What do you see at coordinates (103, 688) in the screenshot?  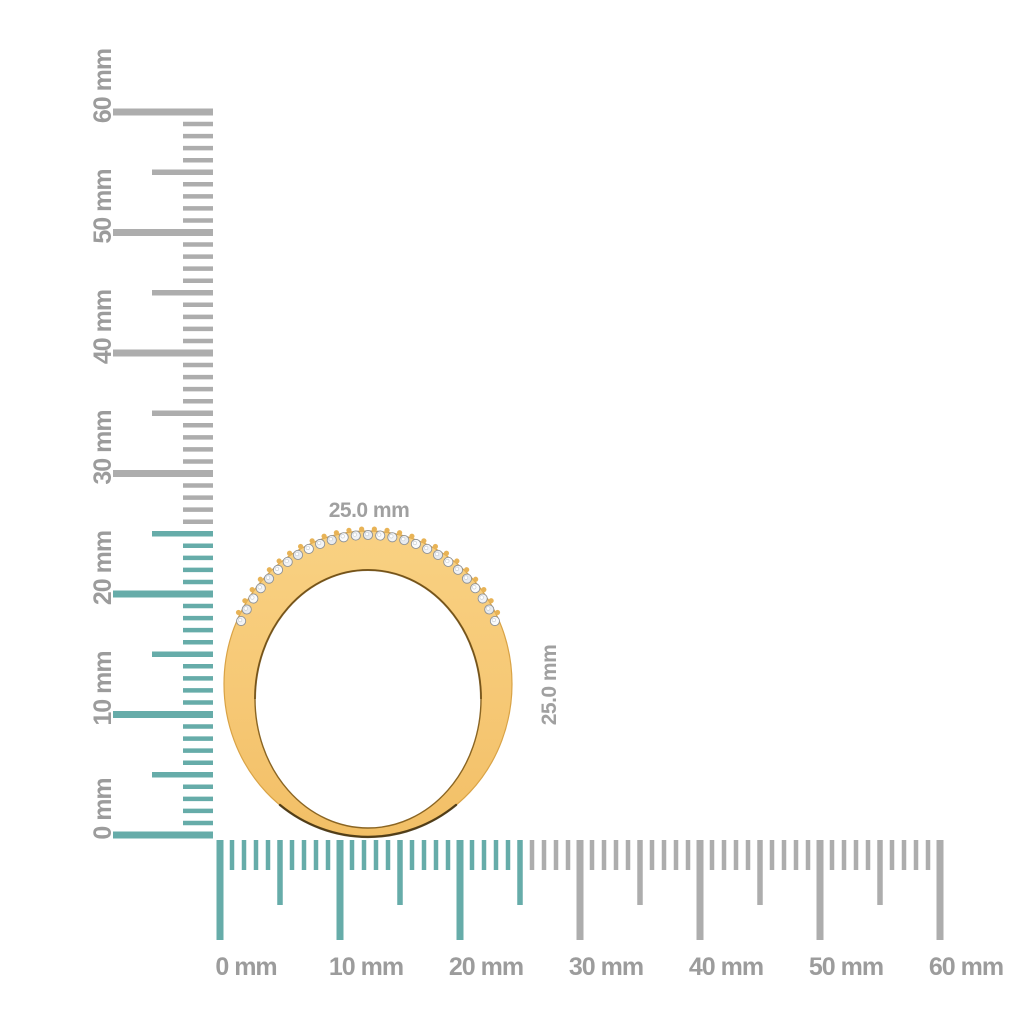 I see `v-ruler-label-10mm: 10 mm` at bounding box center [103, 688].